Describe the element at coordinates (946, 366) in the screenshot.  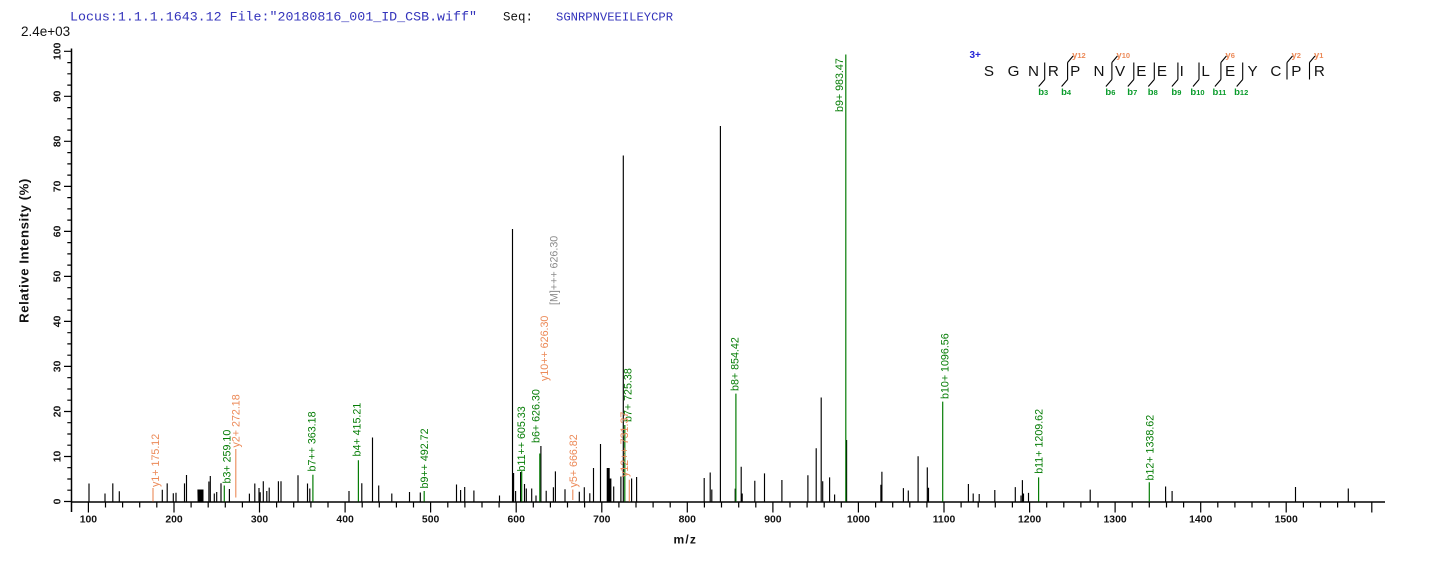
I see `svg-text: b10+ 1096.56` at that location.